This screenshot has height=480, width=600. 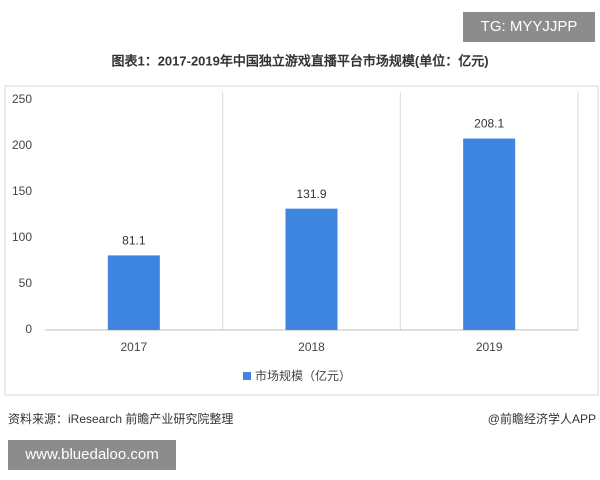 I want to click on y-tick-label: 150, so click(x=22, y=191).